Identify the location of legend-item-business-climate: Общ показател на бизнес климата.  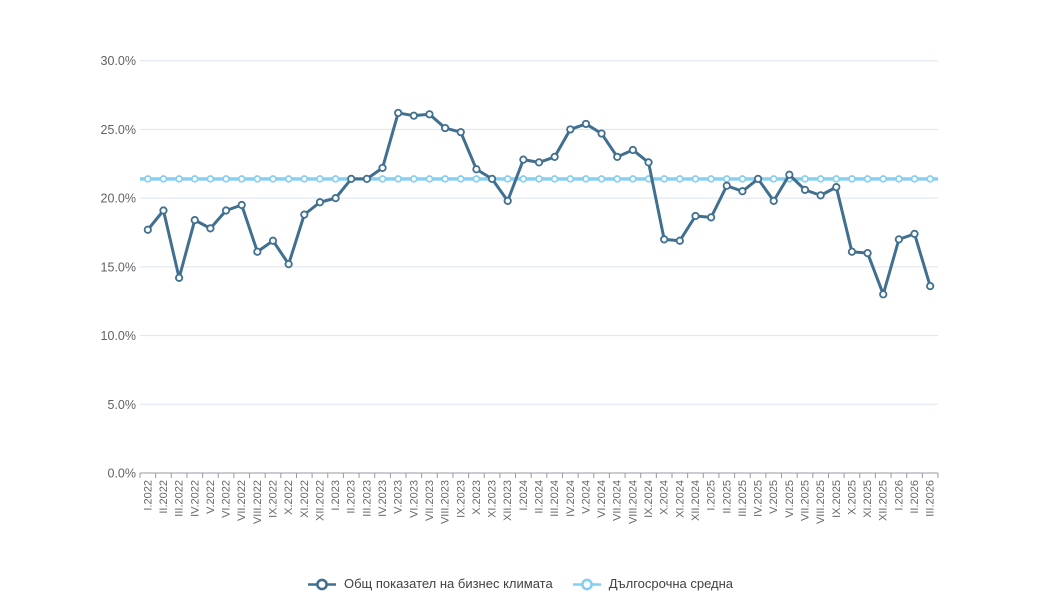
(430, 584).